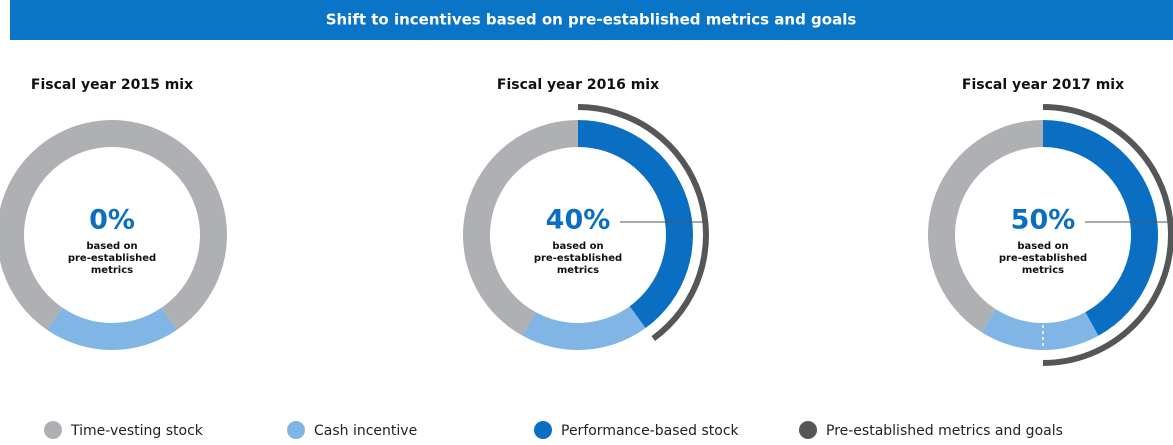  I want to click on center-percent: 50%, so click(1043, 220).